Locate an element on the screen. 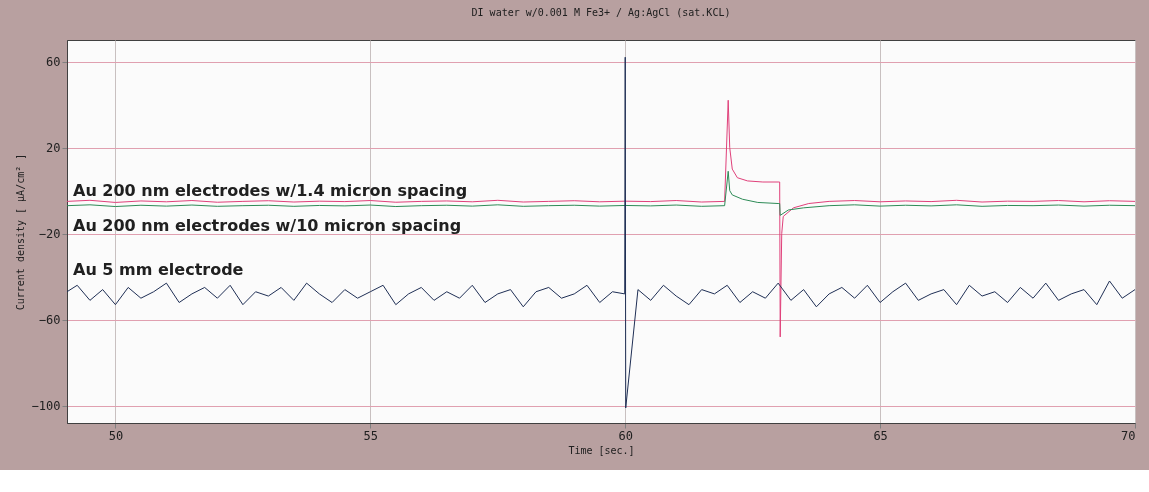 The image size is (1149, 492). y-tick-label: −20 is located at coordinates (49, 234).